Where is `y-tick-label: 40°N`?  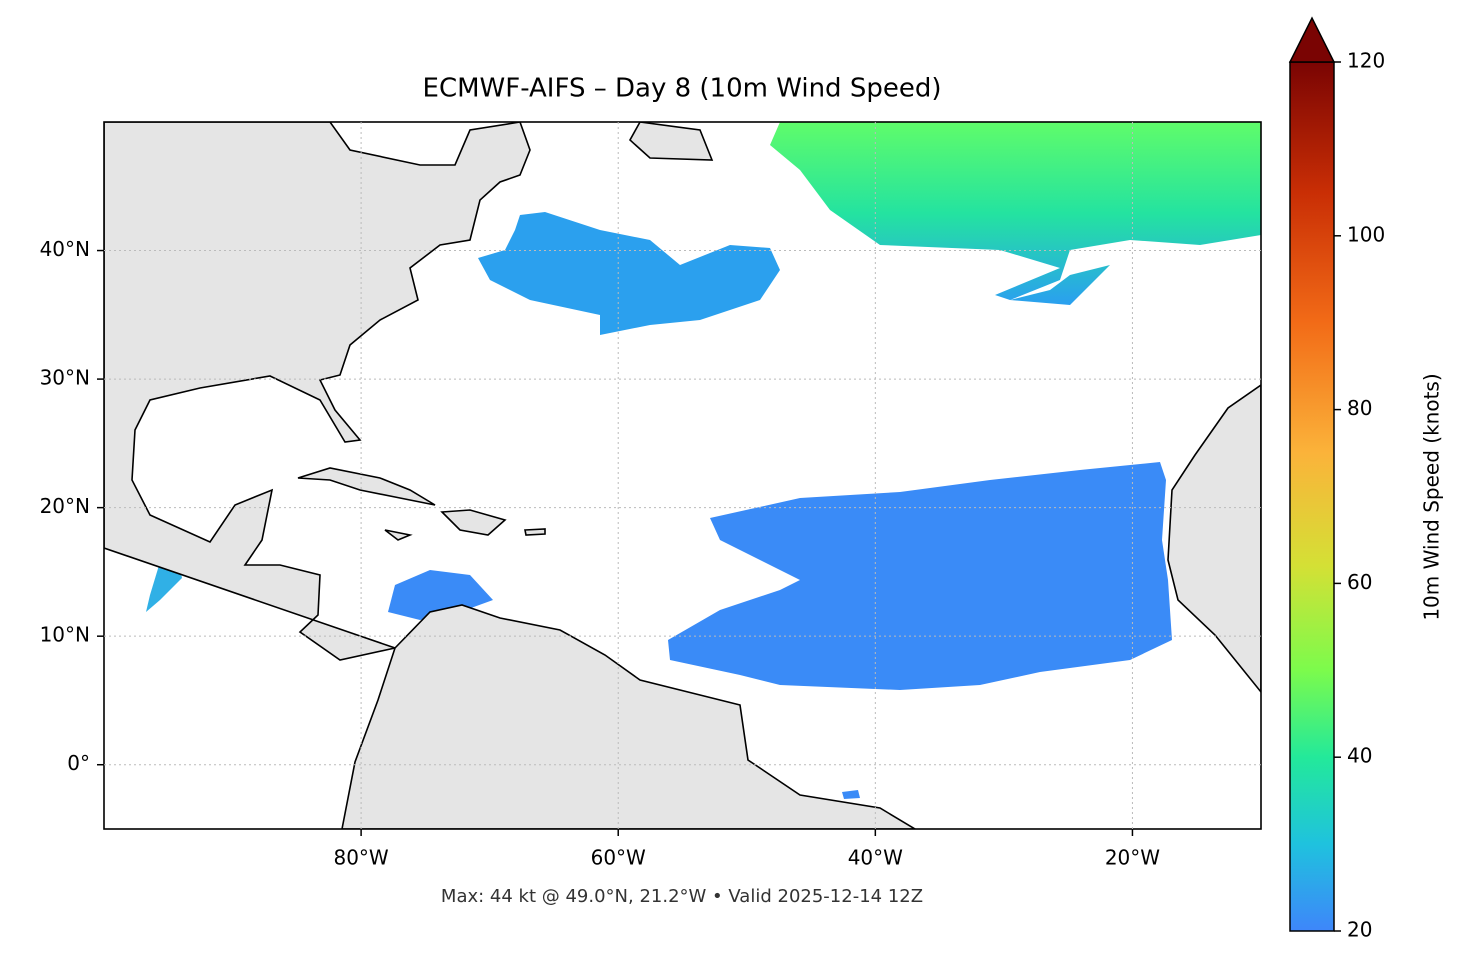 y-tick-label: 40°N is located at coordinates (65, 249).